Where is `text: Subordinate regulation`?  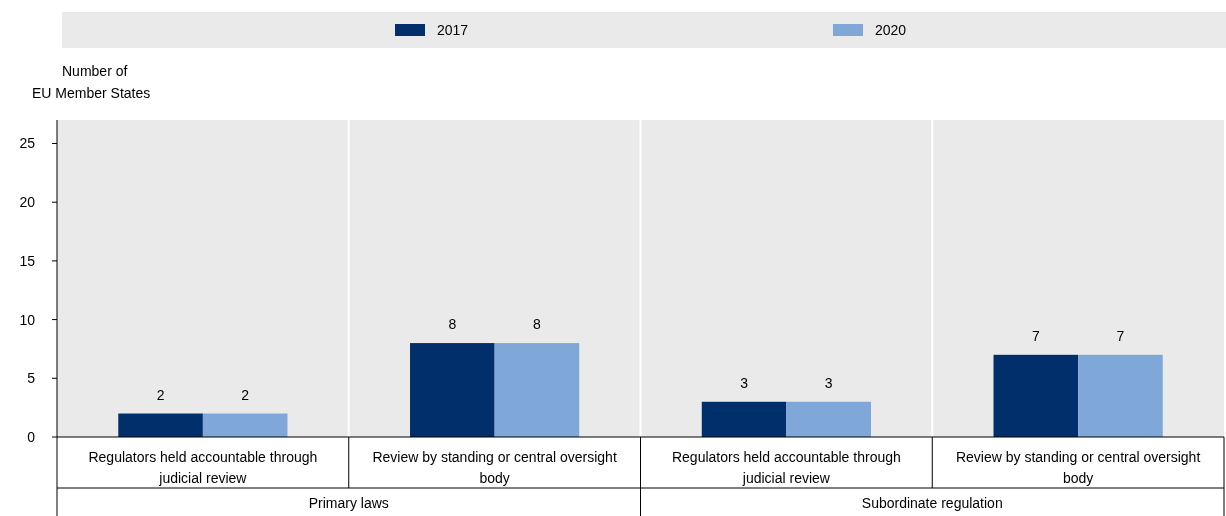 text: Subordinate regulation is located at coordinates (932, 503).